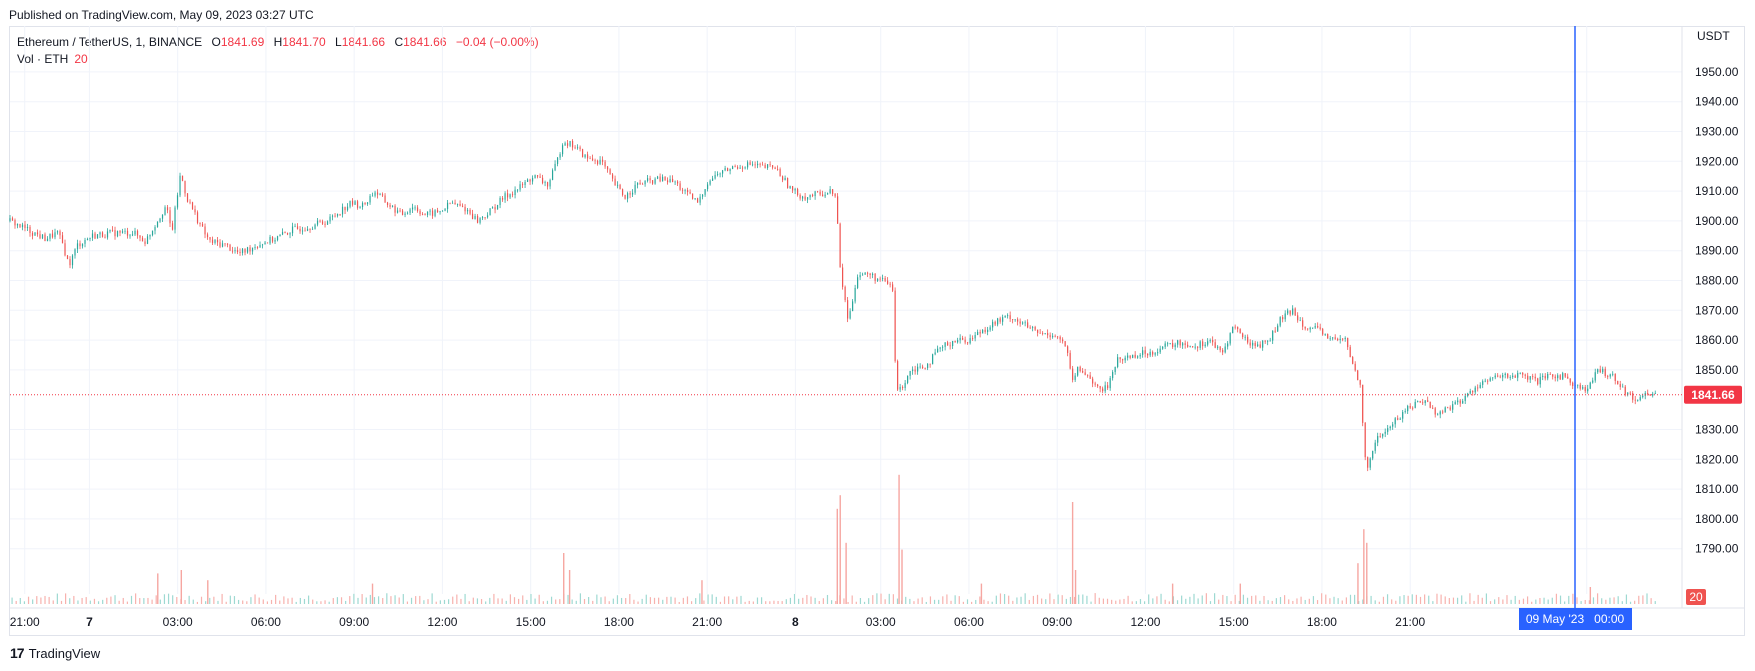 This screenshot has width=1755, height=671. What do you see at coordinates (110, 42) in the screenshot?
I see `symbol-label: Ethereum / TetherUS, 1, BINANCE` at bounding box center [110, 42].